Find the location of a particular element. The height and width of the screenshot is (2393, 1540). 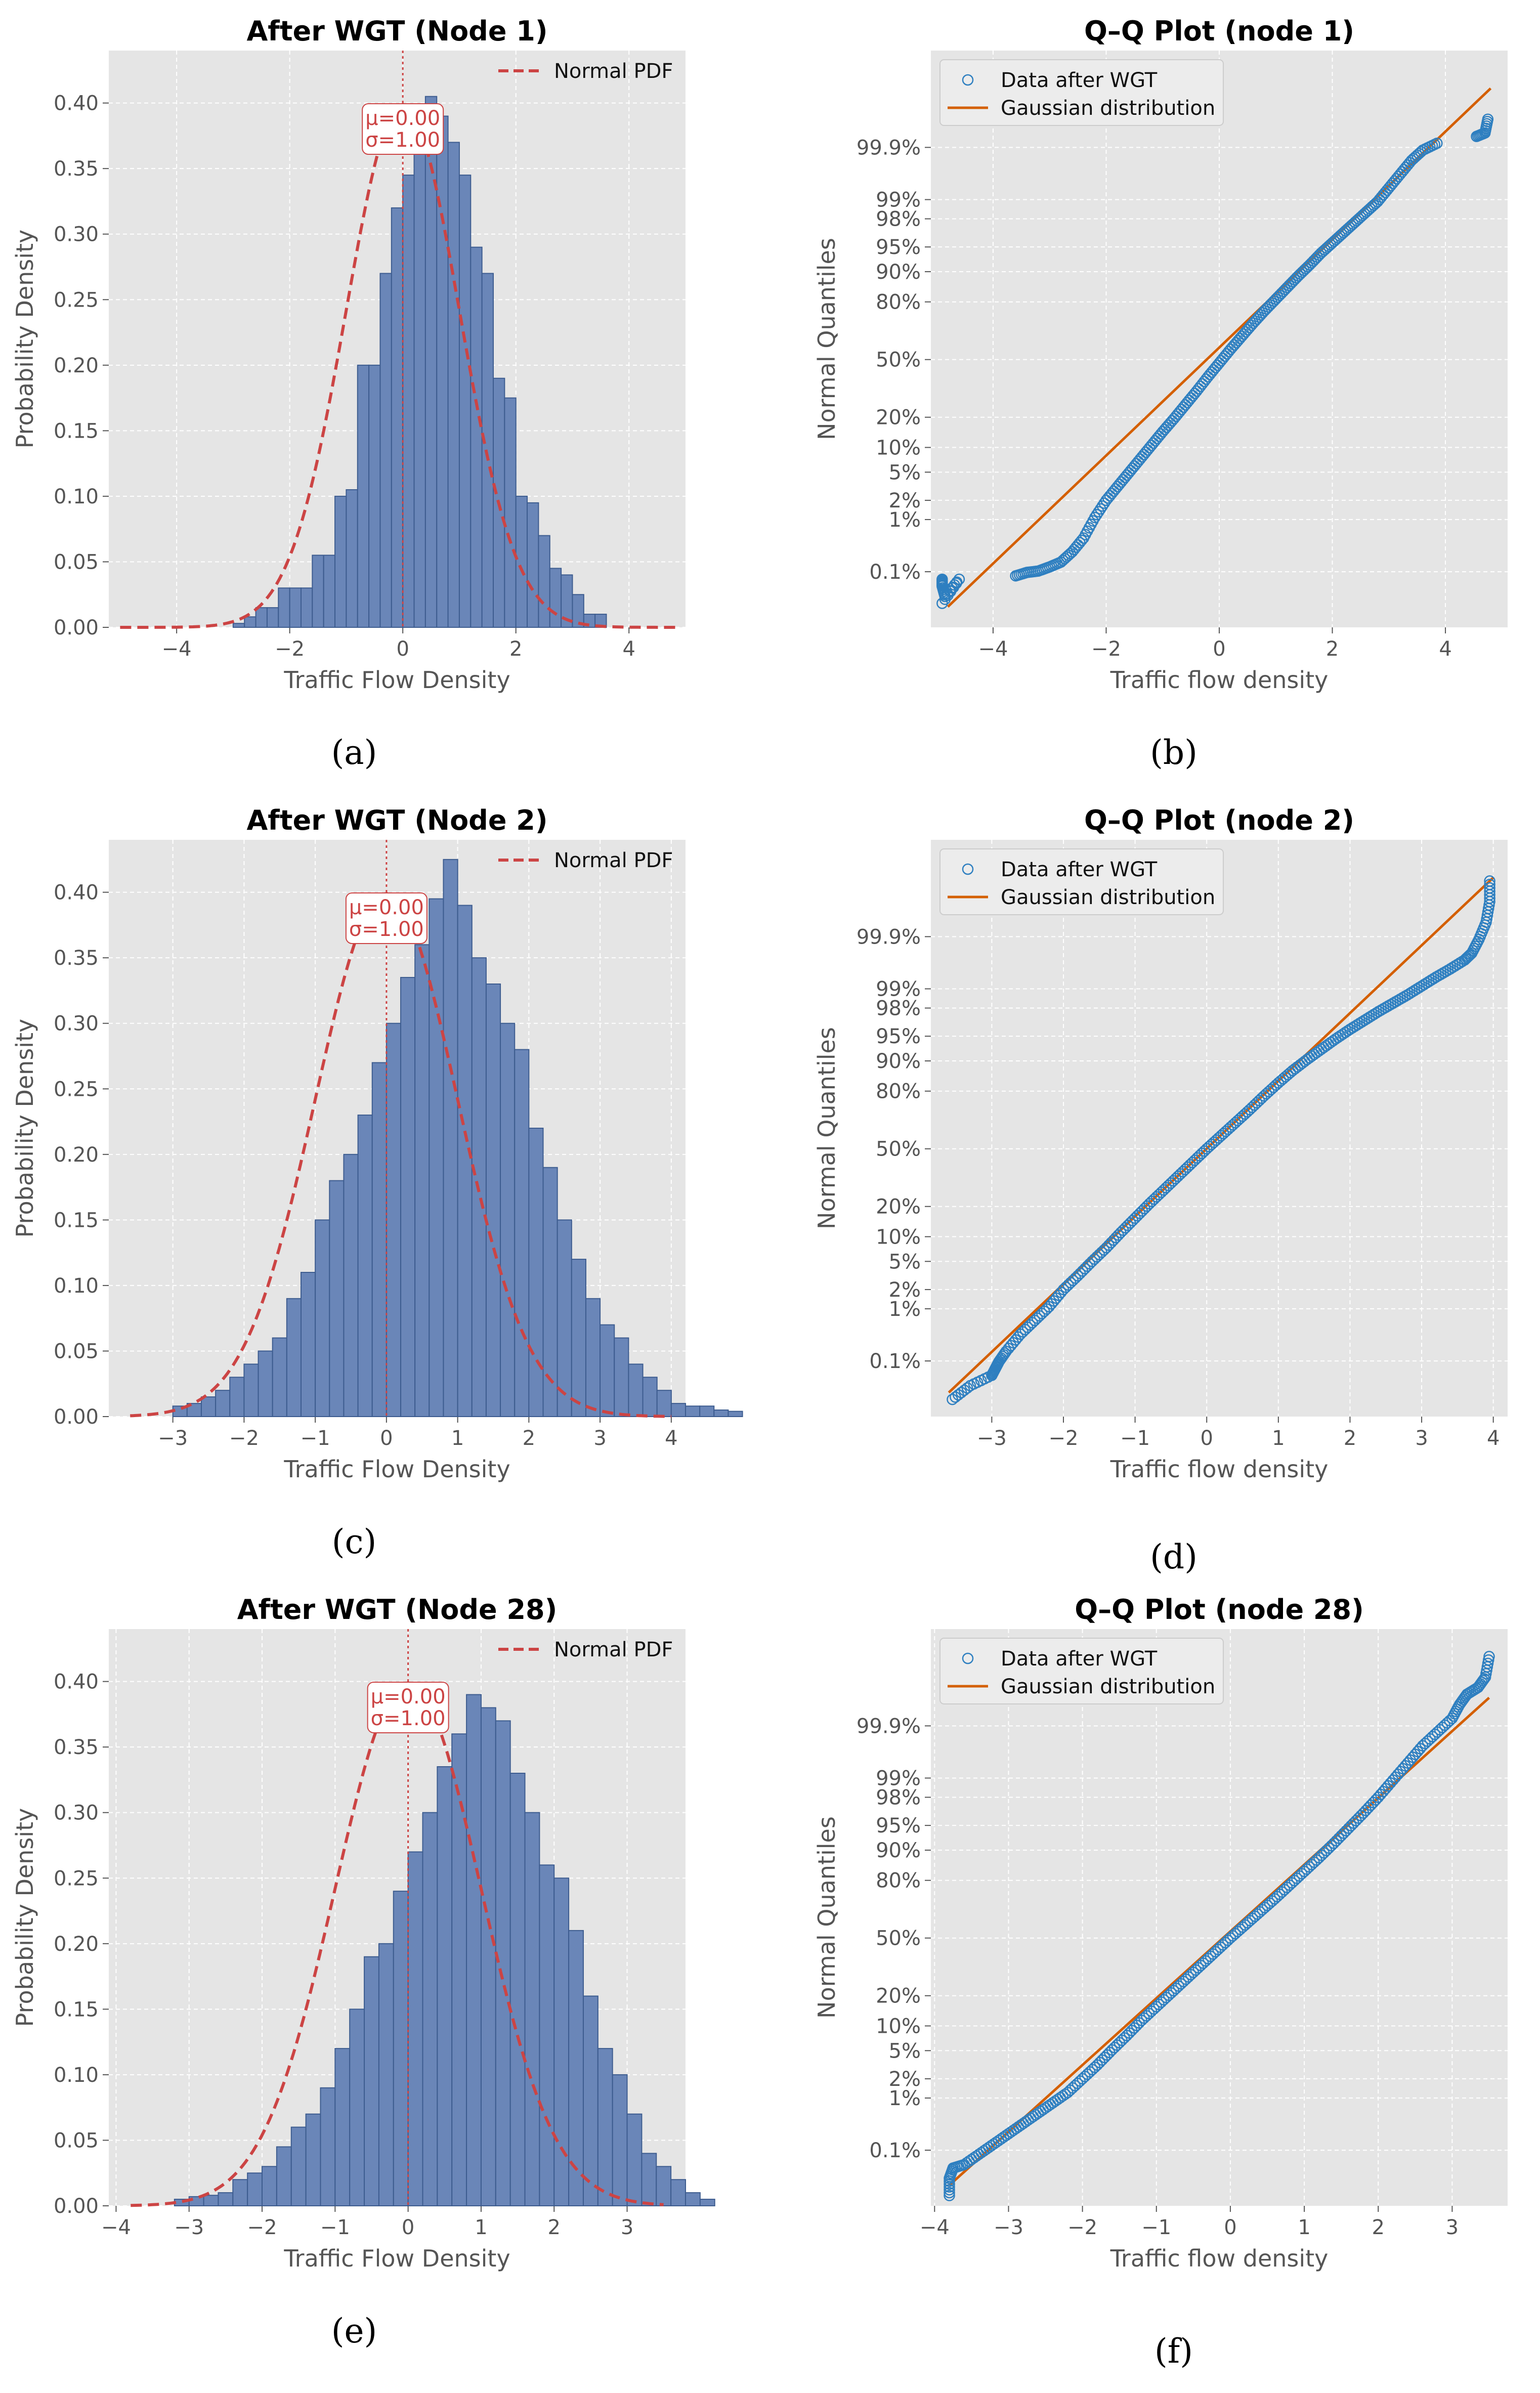

y-tick-label: 0.30 is located at coordinates (76, 234).